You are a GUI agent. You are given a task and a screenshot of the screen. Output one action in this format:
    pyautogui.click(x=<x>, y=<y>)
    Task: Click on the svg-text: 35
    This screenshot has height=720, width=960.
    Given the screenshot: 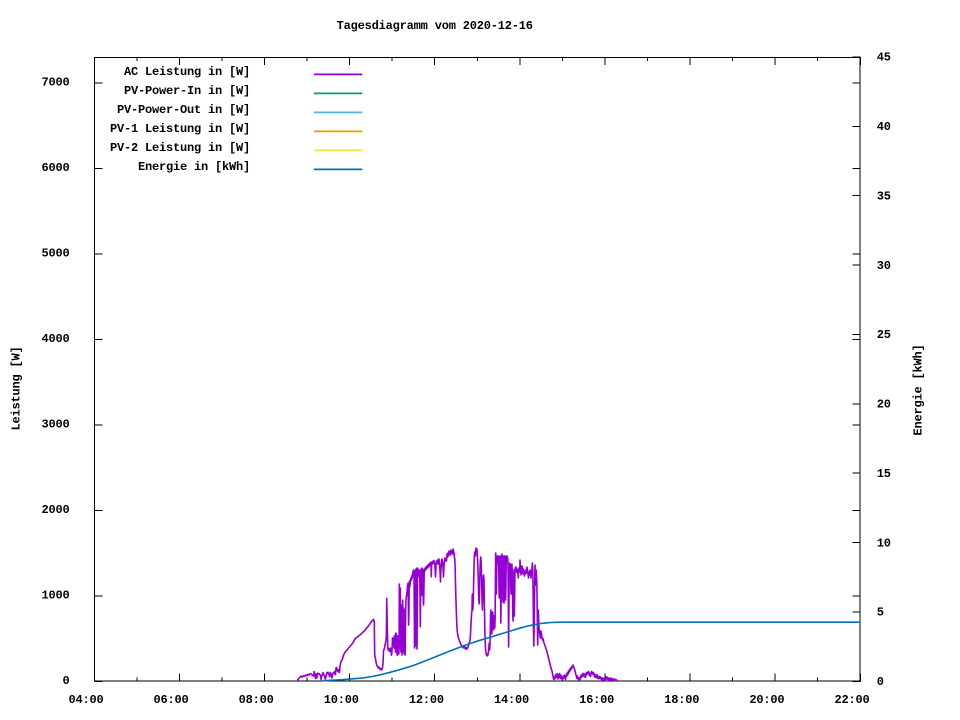 What is the action you would take?
    pyautogui.click(x=884, y=196)
    